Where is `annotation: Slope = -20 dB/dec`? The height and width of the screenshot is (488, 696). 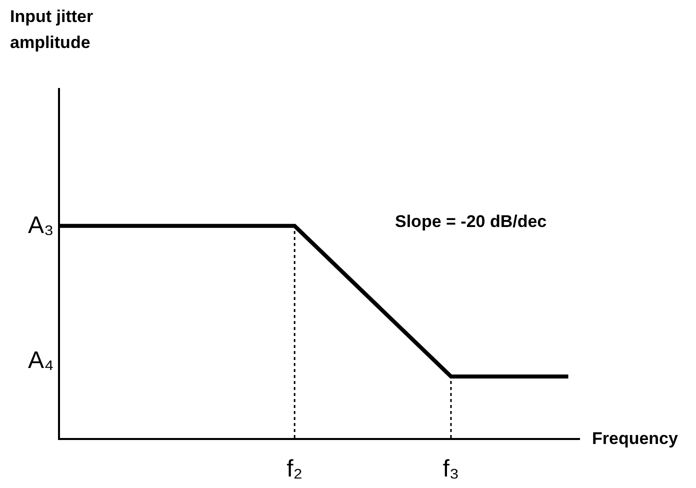 annotation: Slope = -20 dB/dec is located at coordinates (471, 221).